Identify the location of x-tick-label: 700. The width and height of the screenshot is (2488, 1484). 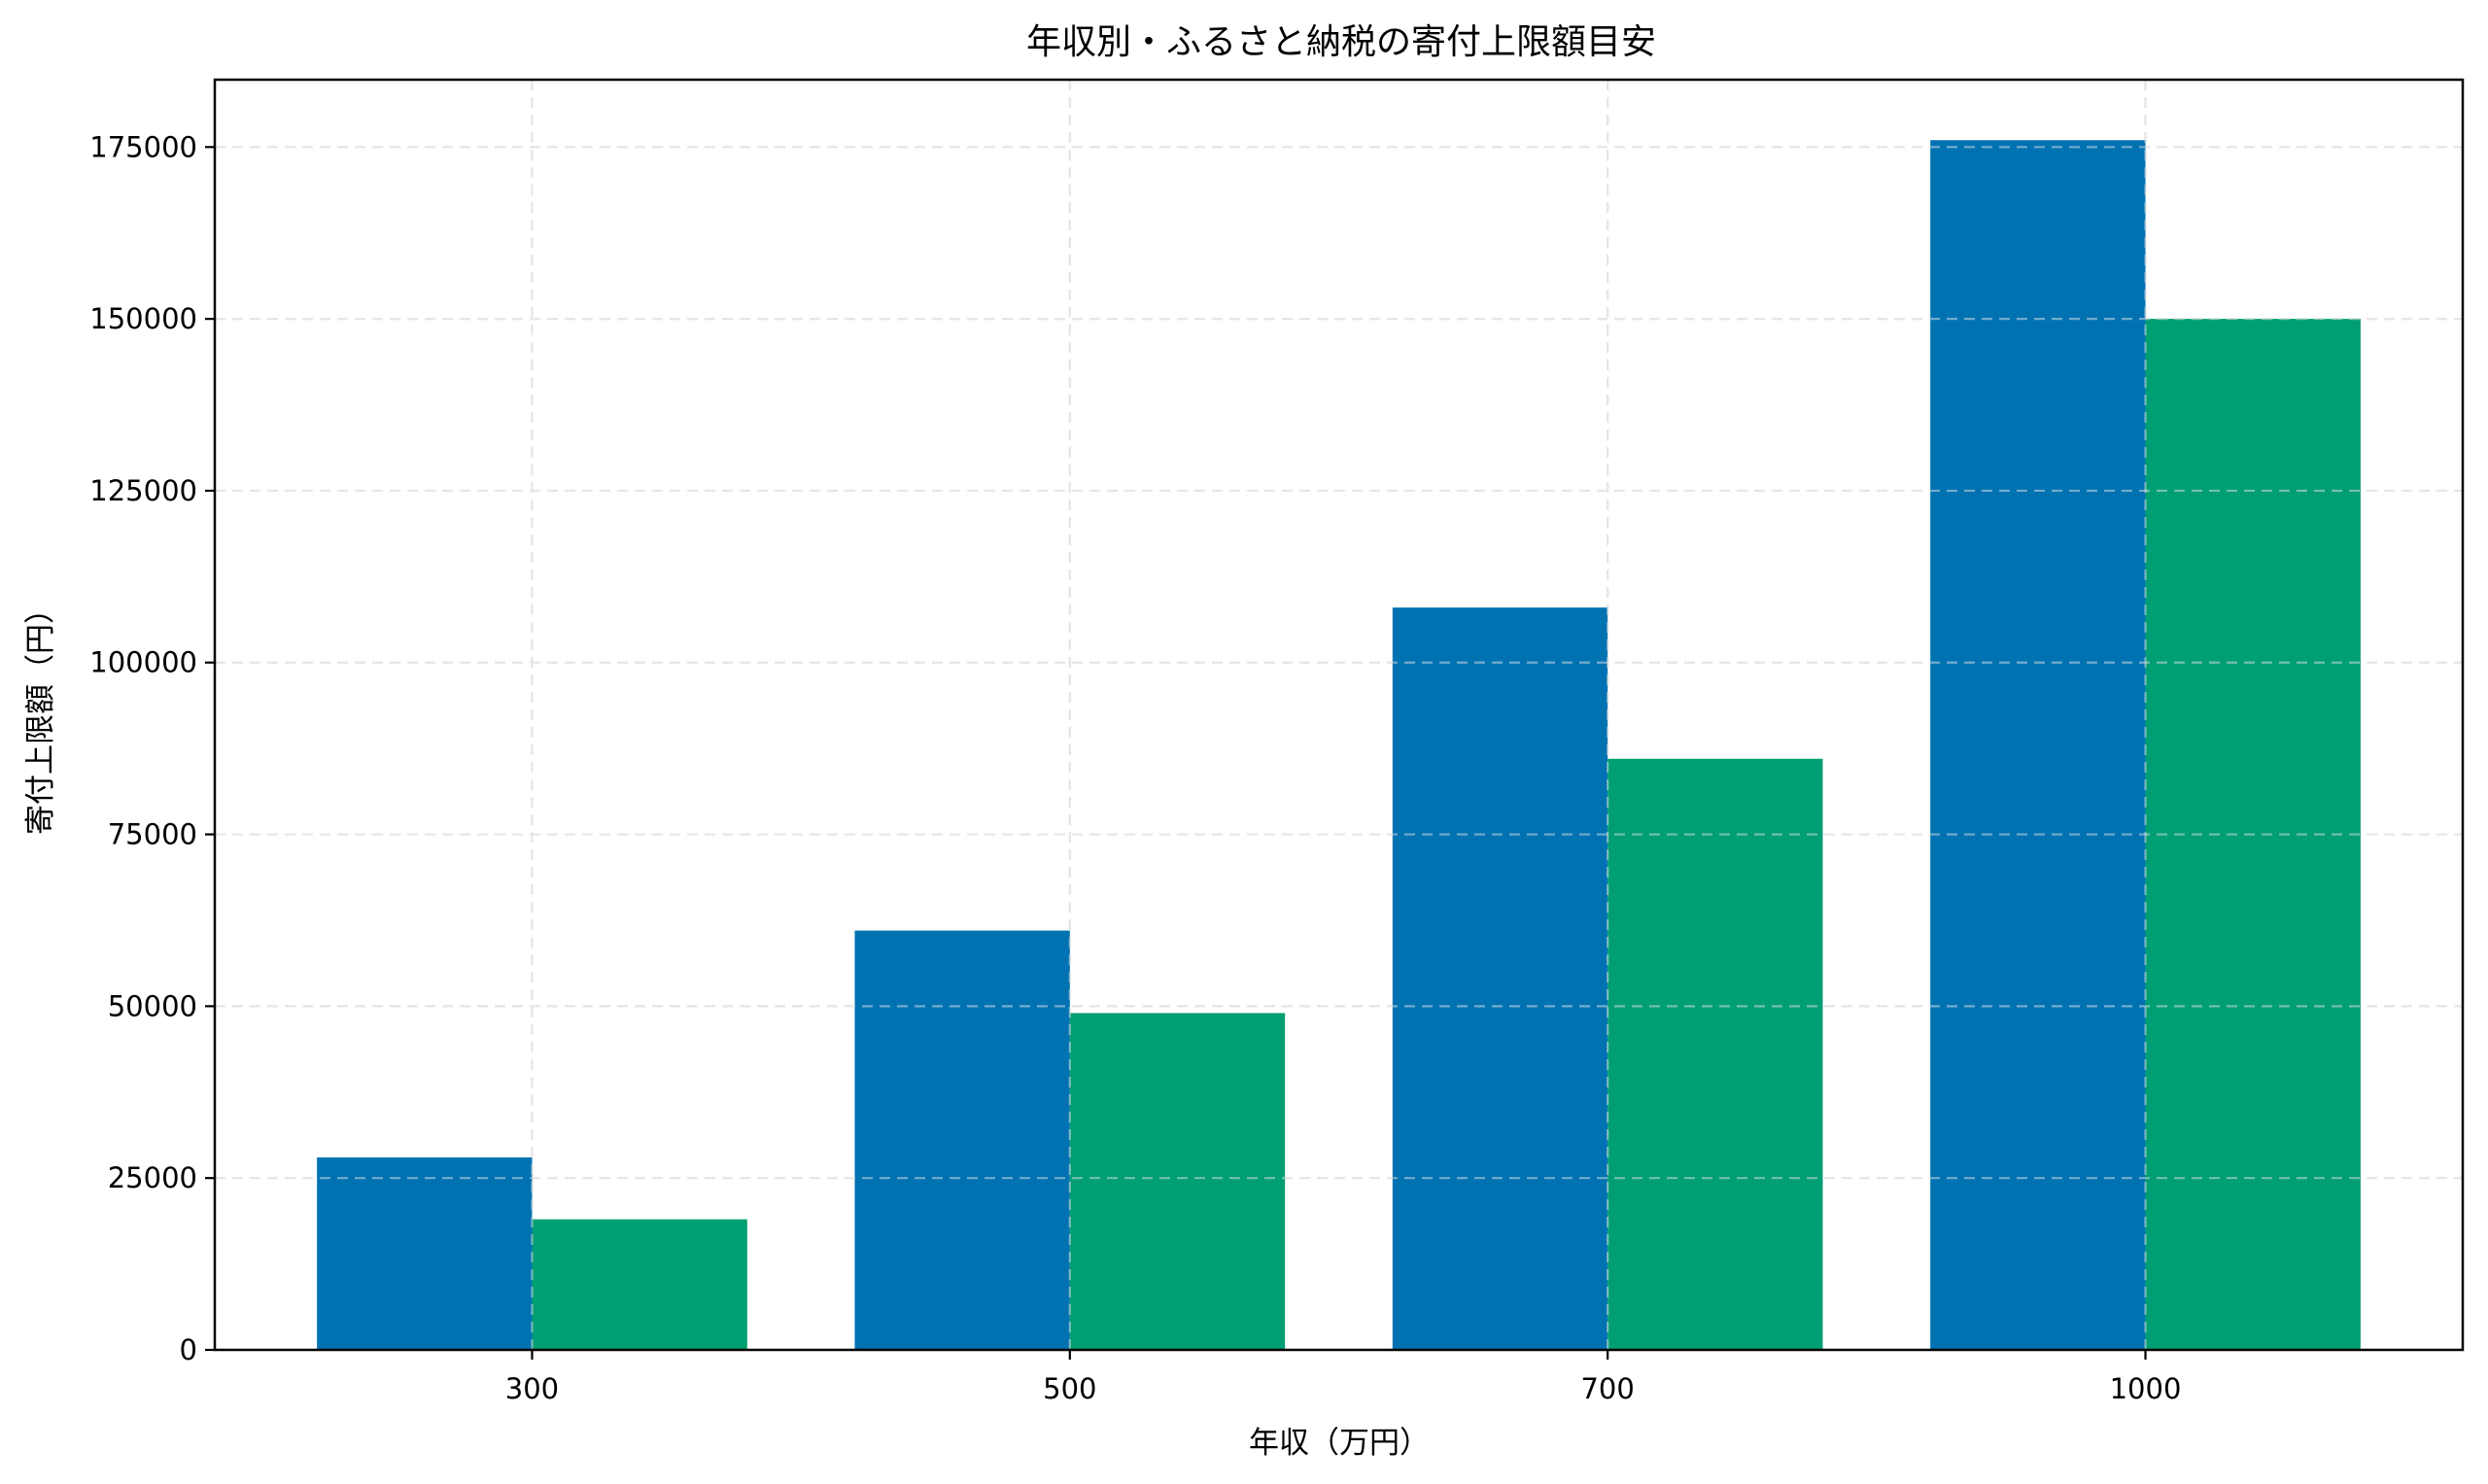
(1607, 1388).